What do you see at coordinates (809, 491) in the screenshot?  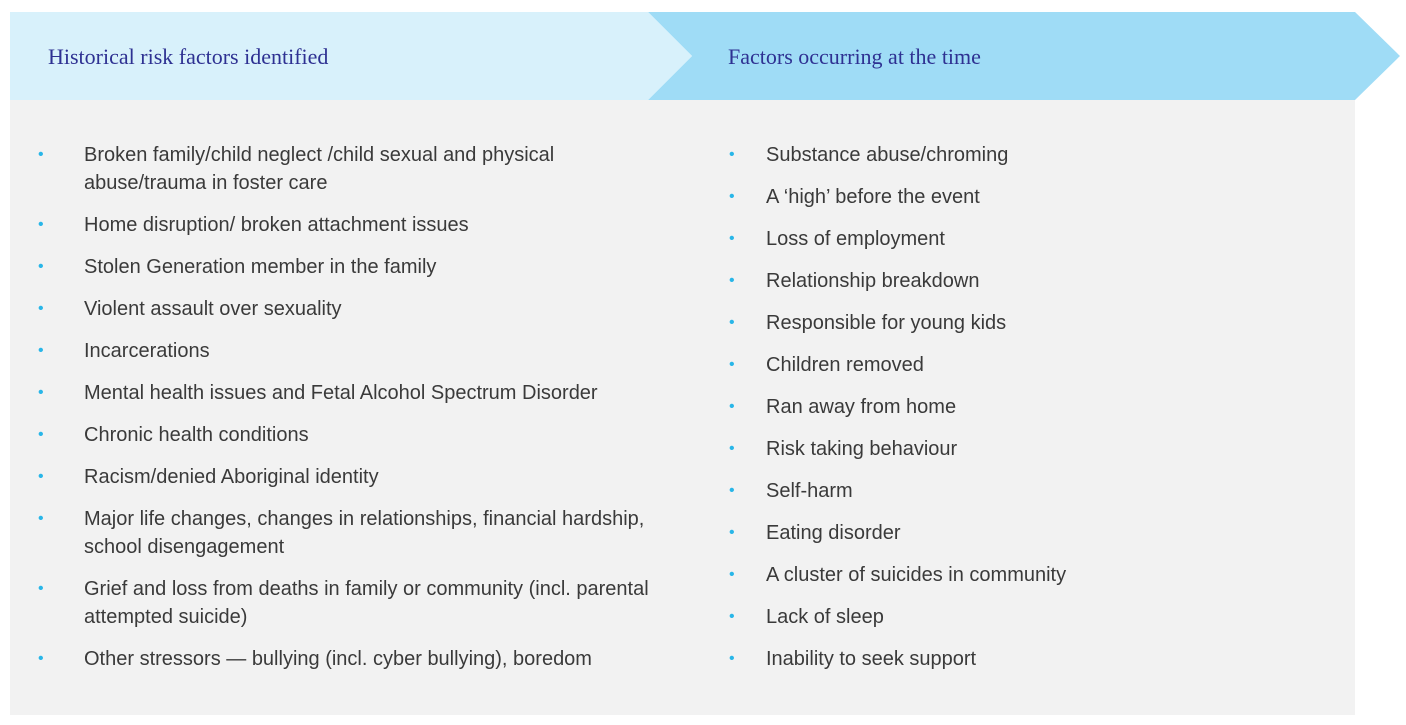 I see `factor-text: Self-harm` at bounding box center [809, 491].